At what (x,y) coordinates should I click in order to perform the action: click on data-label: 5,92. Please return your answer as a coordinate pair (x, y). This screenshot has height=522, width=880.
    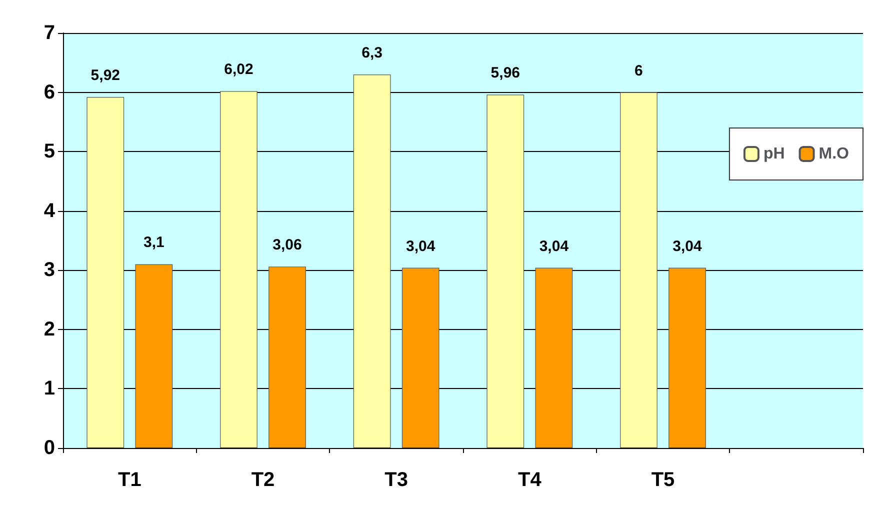
    Looking at the image, I should click on (105, 75).